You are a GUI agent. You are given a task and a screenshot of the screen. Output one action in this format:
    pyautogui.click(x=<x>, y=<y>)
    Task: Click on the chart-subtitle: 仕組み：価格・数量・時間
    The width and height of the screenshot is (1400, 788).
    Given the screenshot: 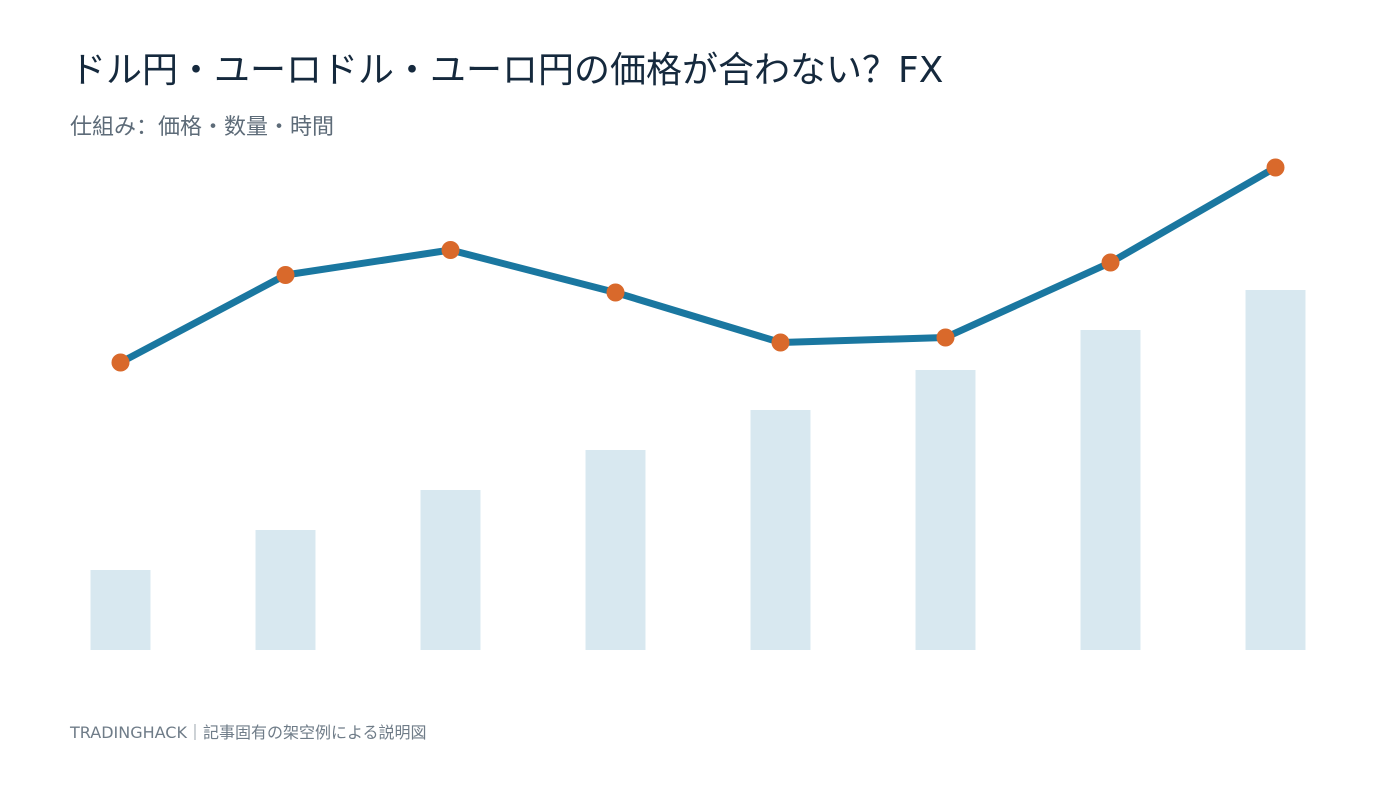 What is the action you would take?
    pyautogui.click(x=202, y=127)
    